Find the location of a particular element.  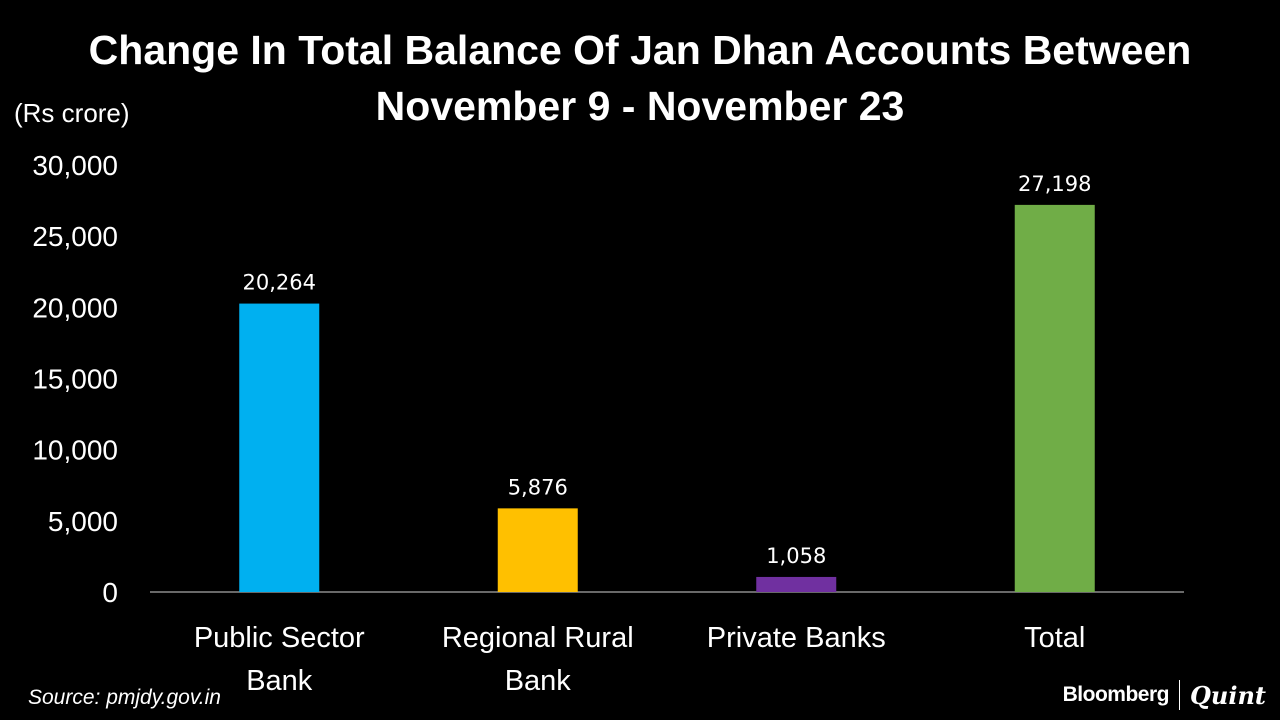

y-tick-label: 5,000 is located at coordinates (83, 521).